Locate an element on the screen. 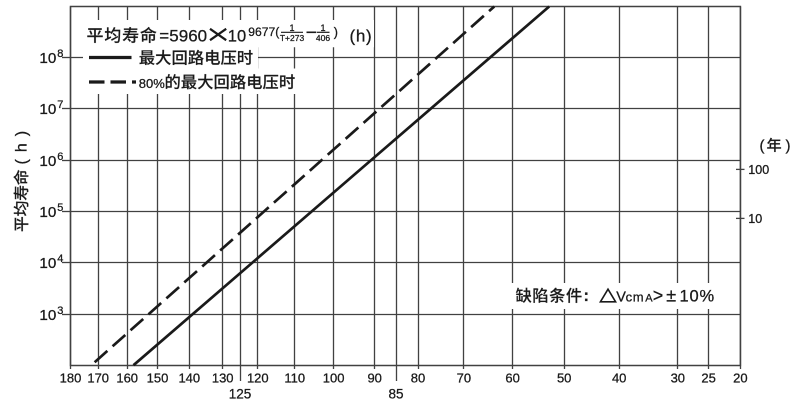  svg-text: 6 is located at coordinates (60, 157).